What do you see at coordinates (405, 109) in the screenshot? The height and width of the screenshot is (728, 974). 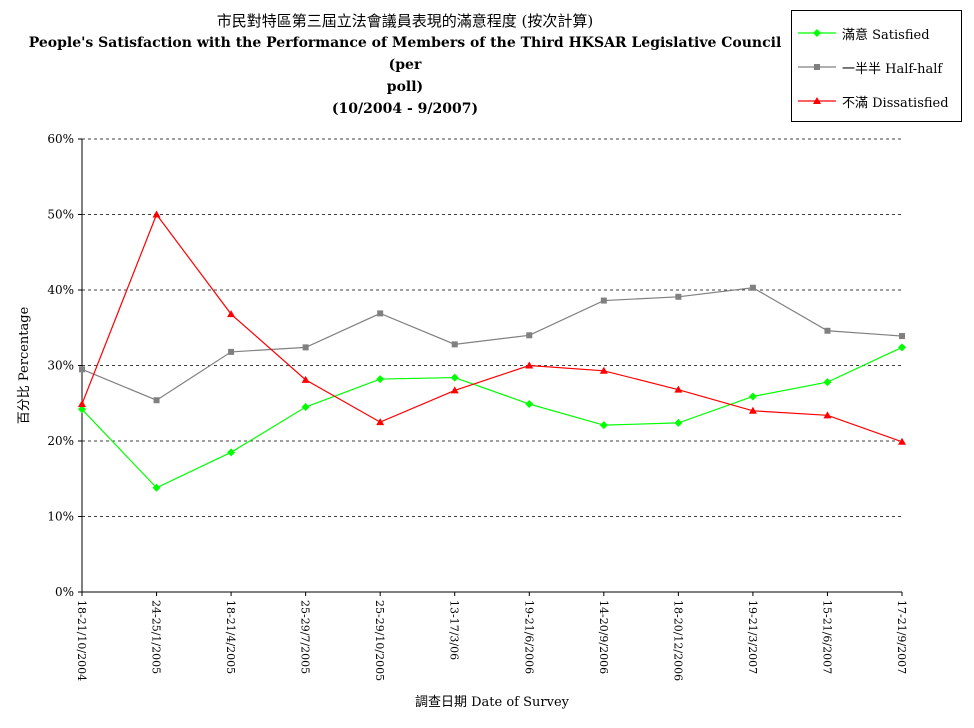 I see `chart-subtitle: (10/2004 - 9/2007)` at bounding box center [405, 109].